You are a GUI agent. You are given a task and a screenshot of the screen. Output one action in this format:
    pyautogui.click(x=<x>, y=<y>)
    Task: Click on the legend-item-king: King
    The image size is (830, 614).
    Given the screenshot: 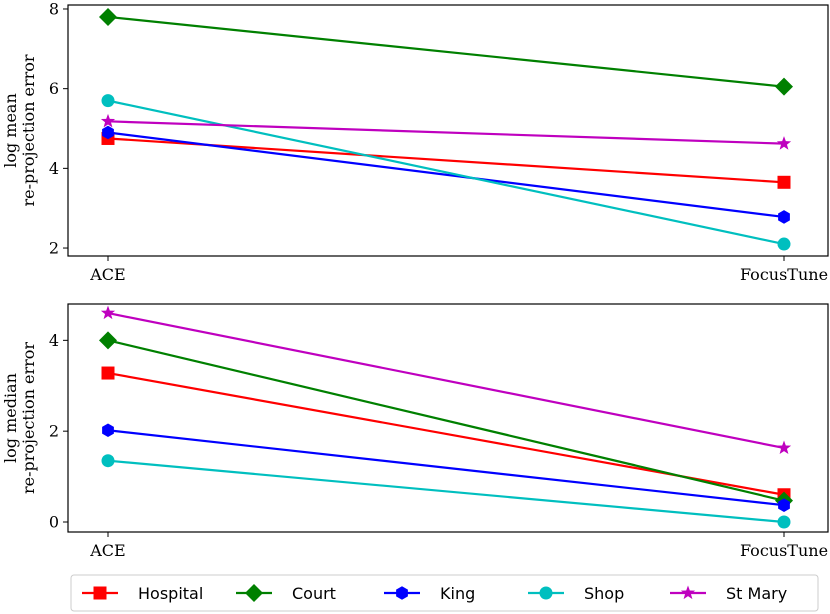 What is the action you would take?
    pyautogui.click(x=429, y=593)
    